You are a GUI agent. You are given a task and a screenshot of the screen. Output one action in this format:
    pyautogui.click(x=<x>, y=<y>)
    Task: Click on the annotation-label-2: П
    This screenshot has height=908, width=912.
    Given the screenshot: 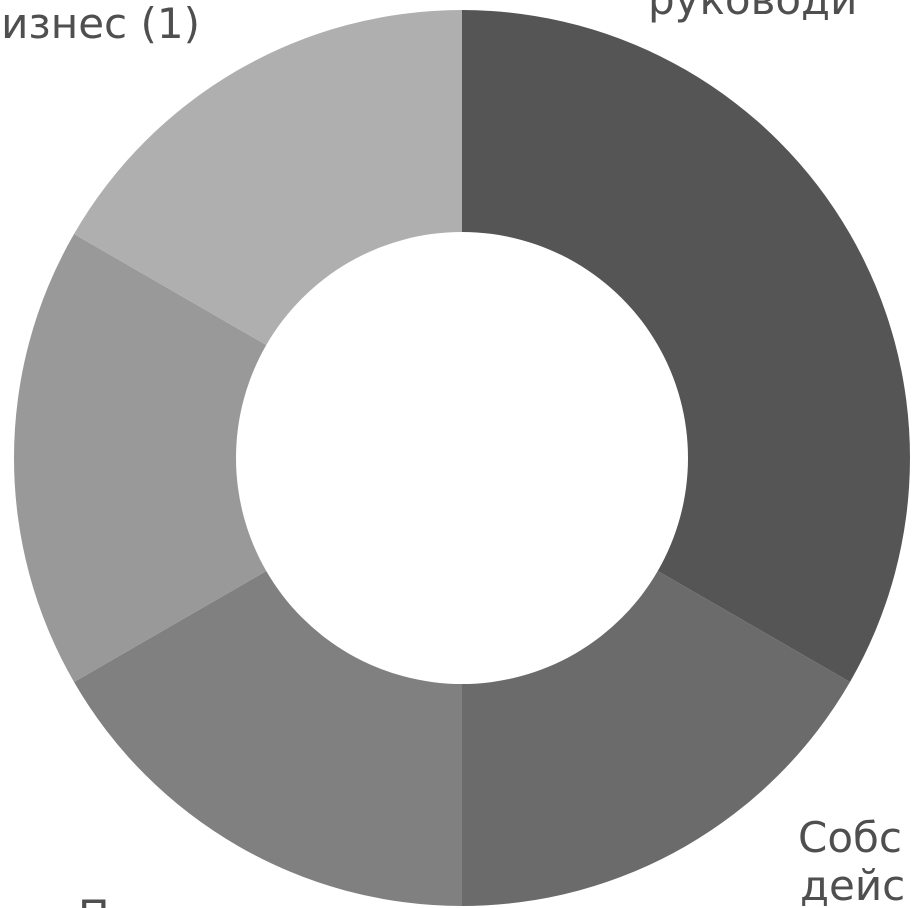 What is the action you would take?
    pyautogui.click(x=94, y=899)
    